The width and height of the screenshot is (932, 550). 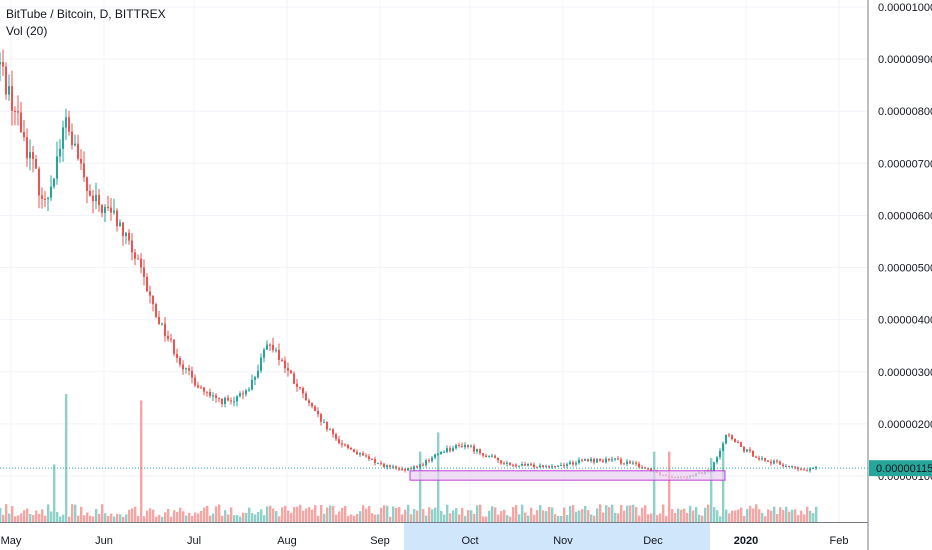 What do you see at coordinates (839, 541) in the screenshot?
I see `x-tick-label: Feb` at bounding box center [839, 541].